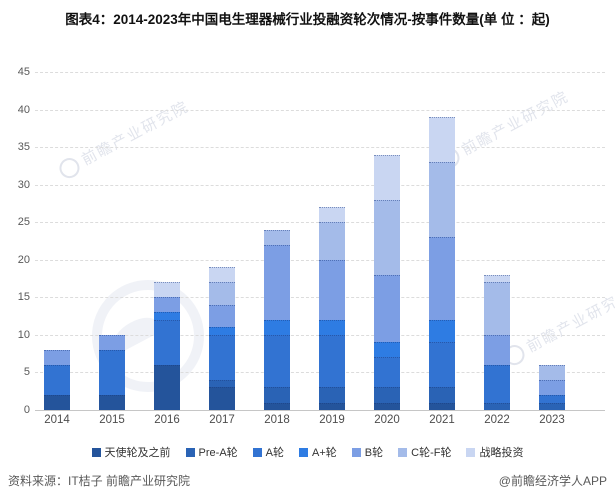 The width and height of the screenshot is (615, 504). Describe the element at coordinates (23, 222) in the screenshot. I see `y-axis-tick-label: 25` at that location.